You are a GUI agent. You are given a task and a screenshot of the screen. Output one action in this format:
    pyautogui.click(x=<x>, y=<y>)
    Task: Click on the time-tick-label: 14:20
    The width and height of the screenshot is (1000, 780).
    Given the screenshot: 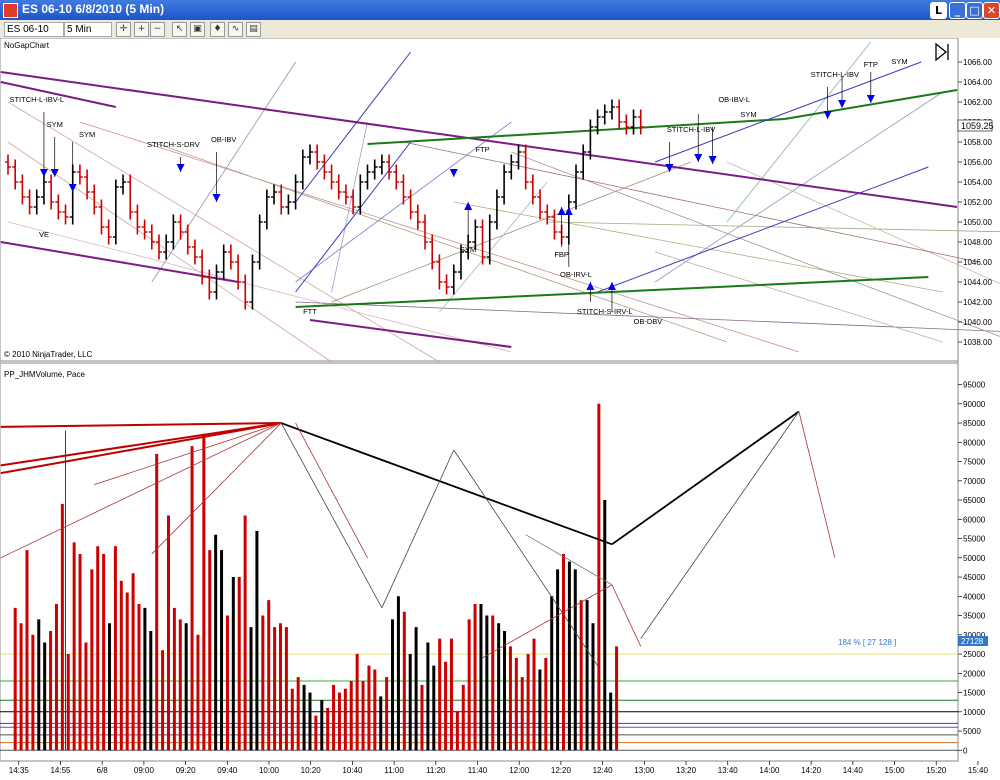 What is the action you would take?
    pyautogui.click(x=811, y=770)
    